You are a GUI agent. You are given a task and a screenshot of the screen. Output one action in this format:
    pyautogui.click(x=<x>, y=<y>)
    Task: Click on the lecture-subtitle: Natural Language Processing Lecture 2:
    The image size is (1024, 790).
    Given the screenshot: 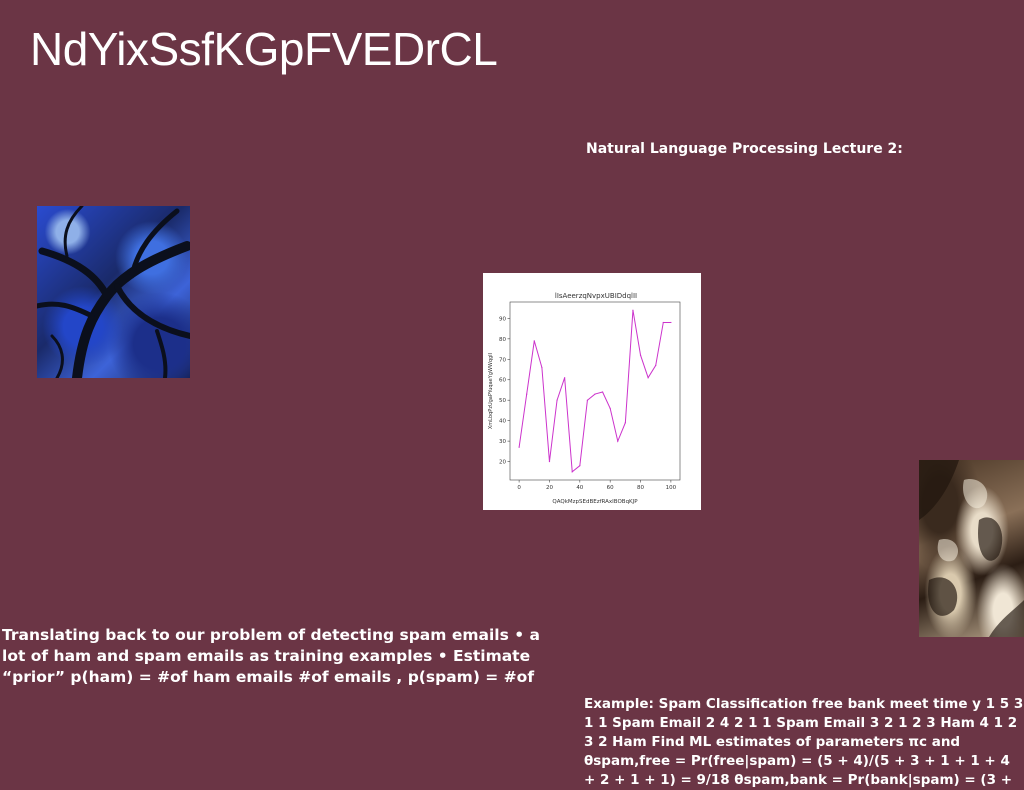 What is the action you would take?
    pyautogui.click(x=744, y=149)
    